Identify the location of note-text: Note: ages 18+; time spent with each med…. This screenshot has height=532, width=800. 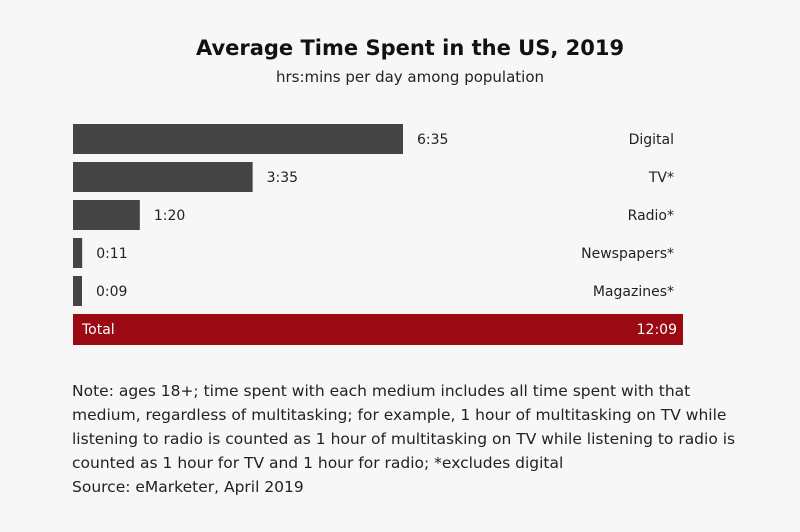
(404, 427).